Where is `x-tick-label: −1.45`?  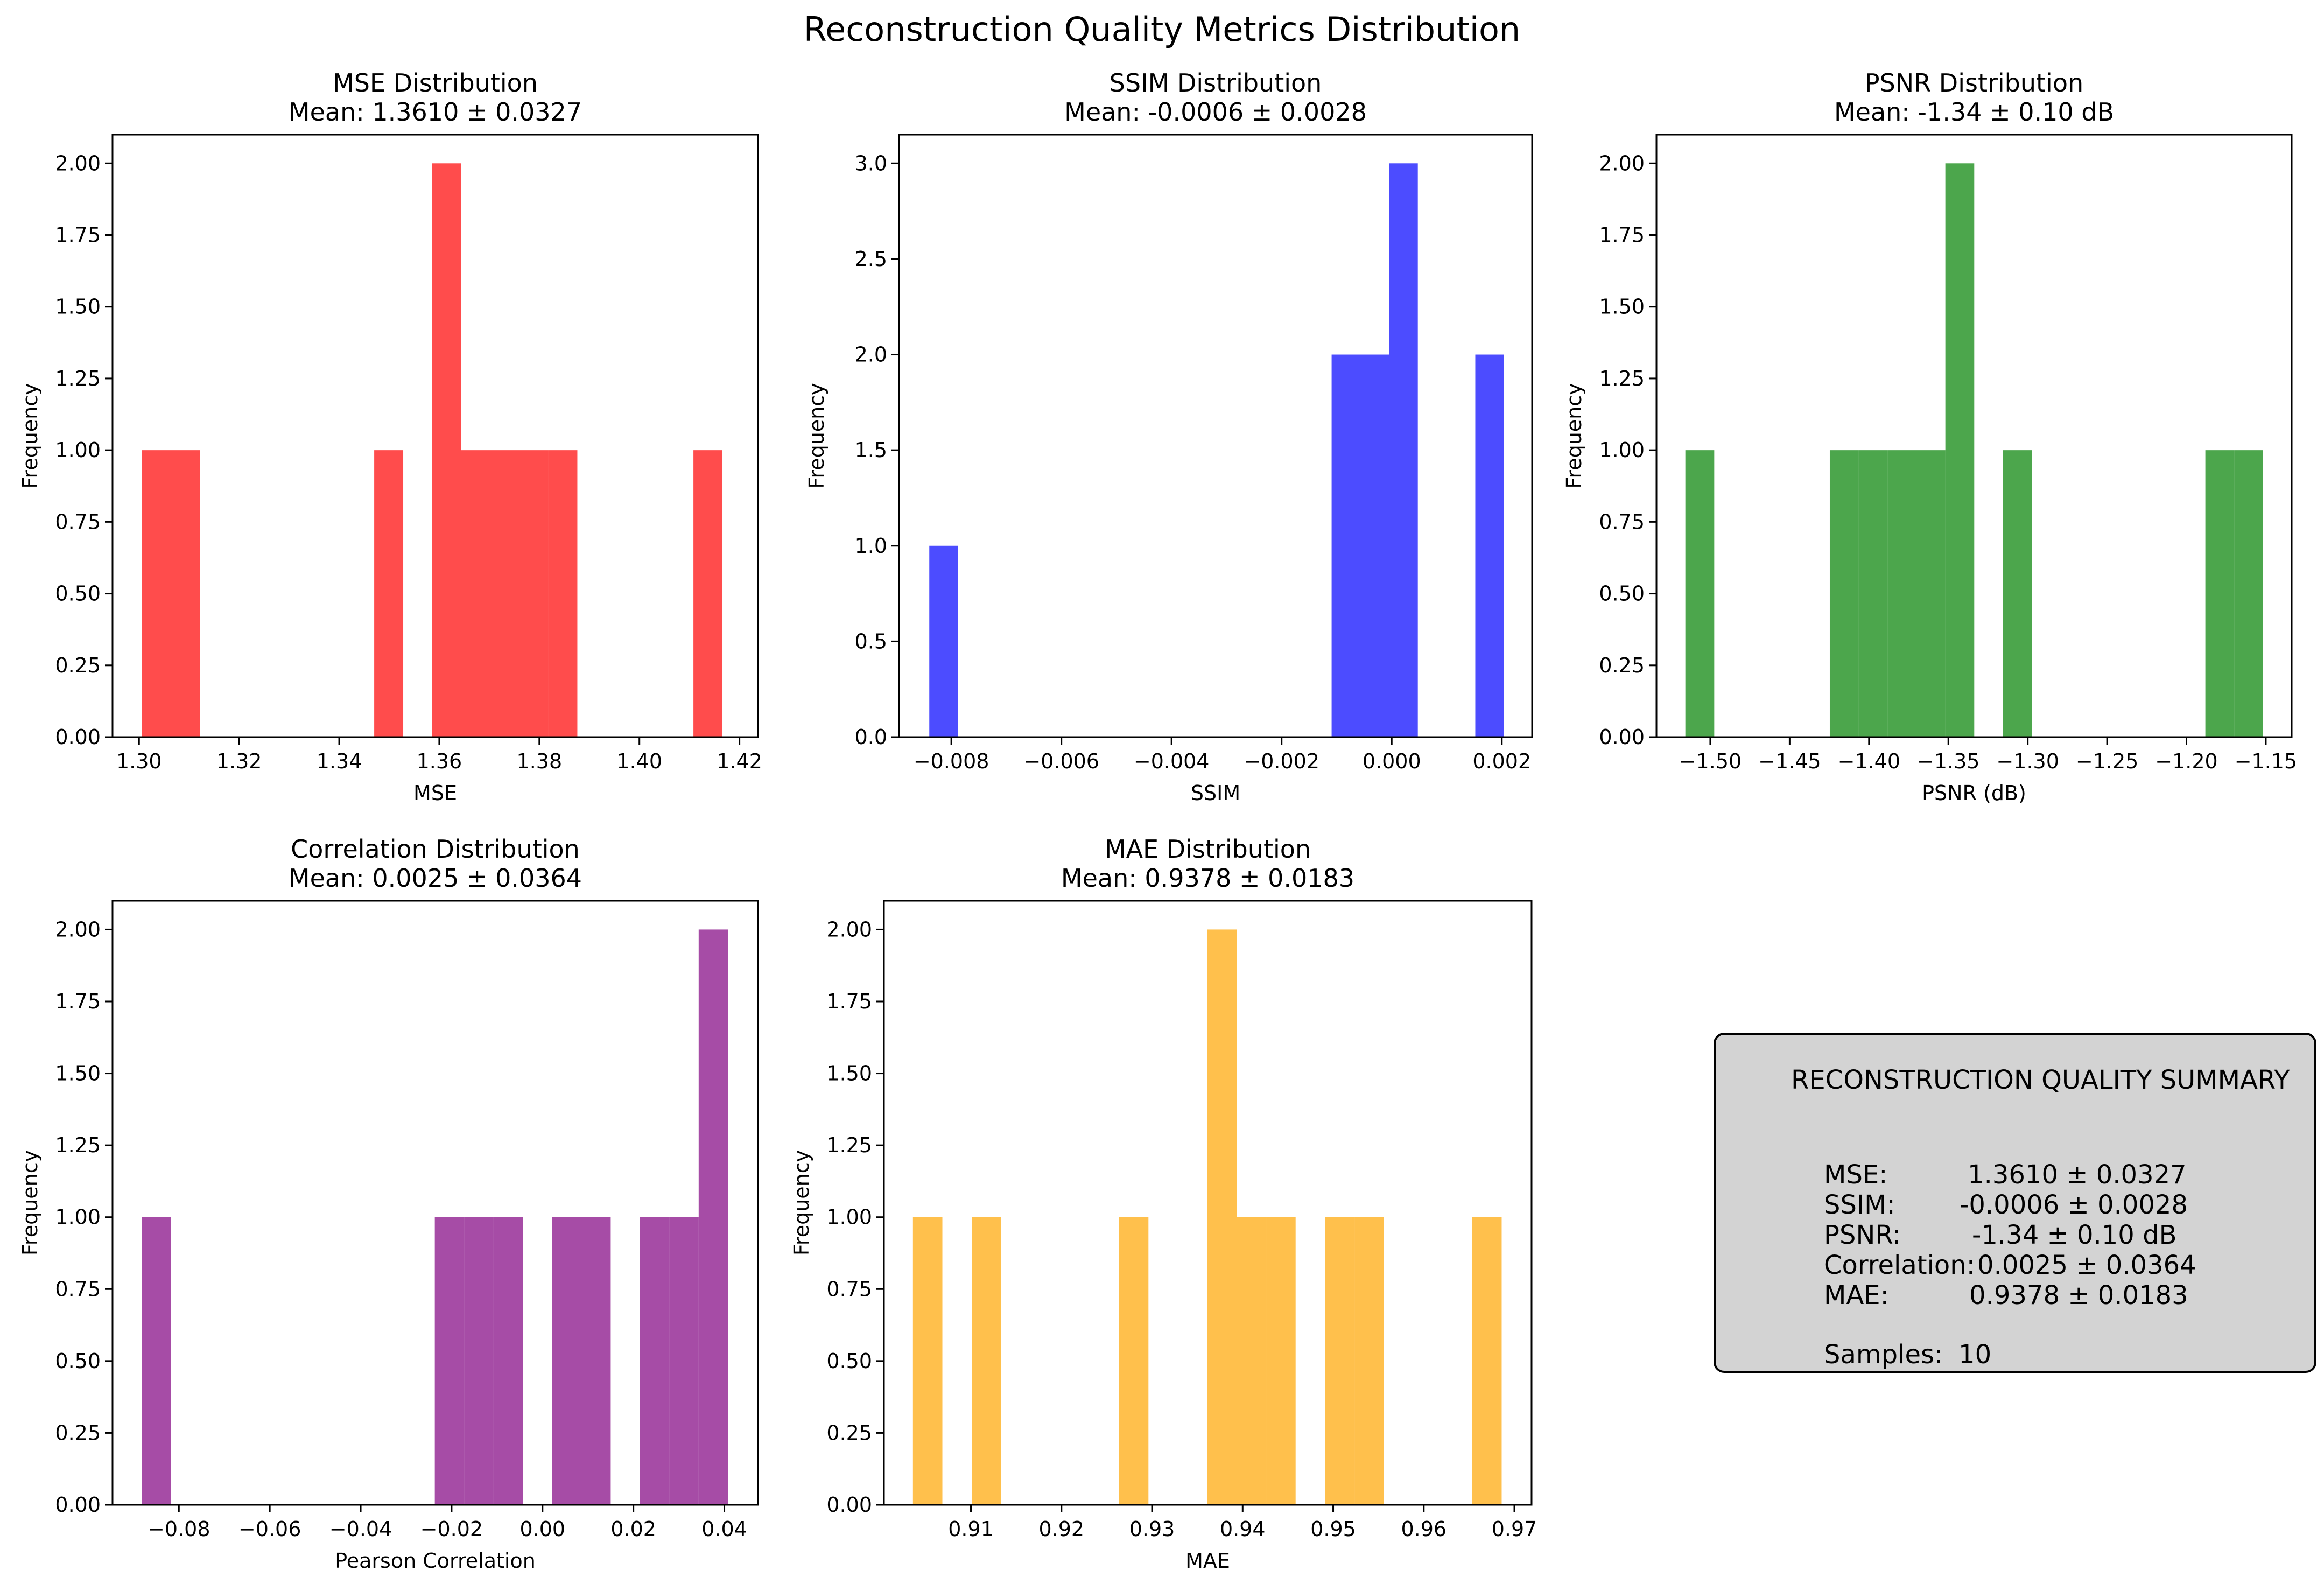 x-tick-label: −1.45 is located at coordinates (1789, 761).